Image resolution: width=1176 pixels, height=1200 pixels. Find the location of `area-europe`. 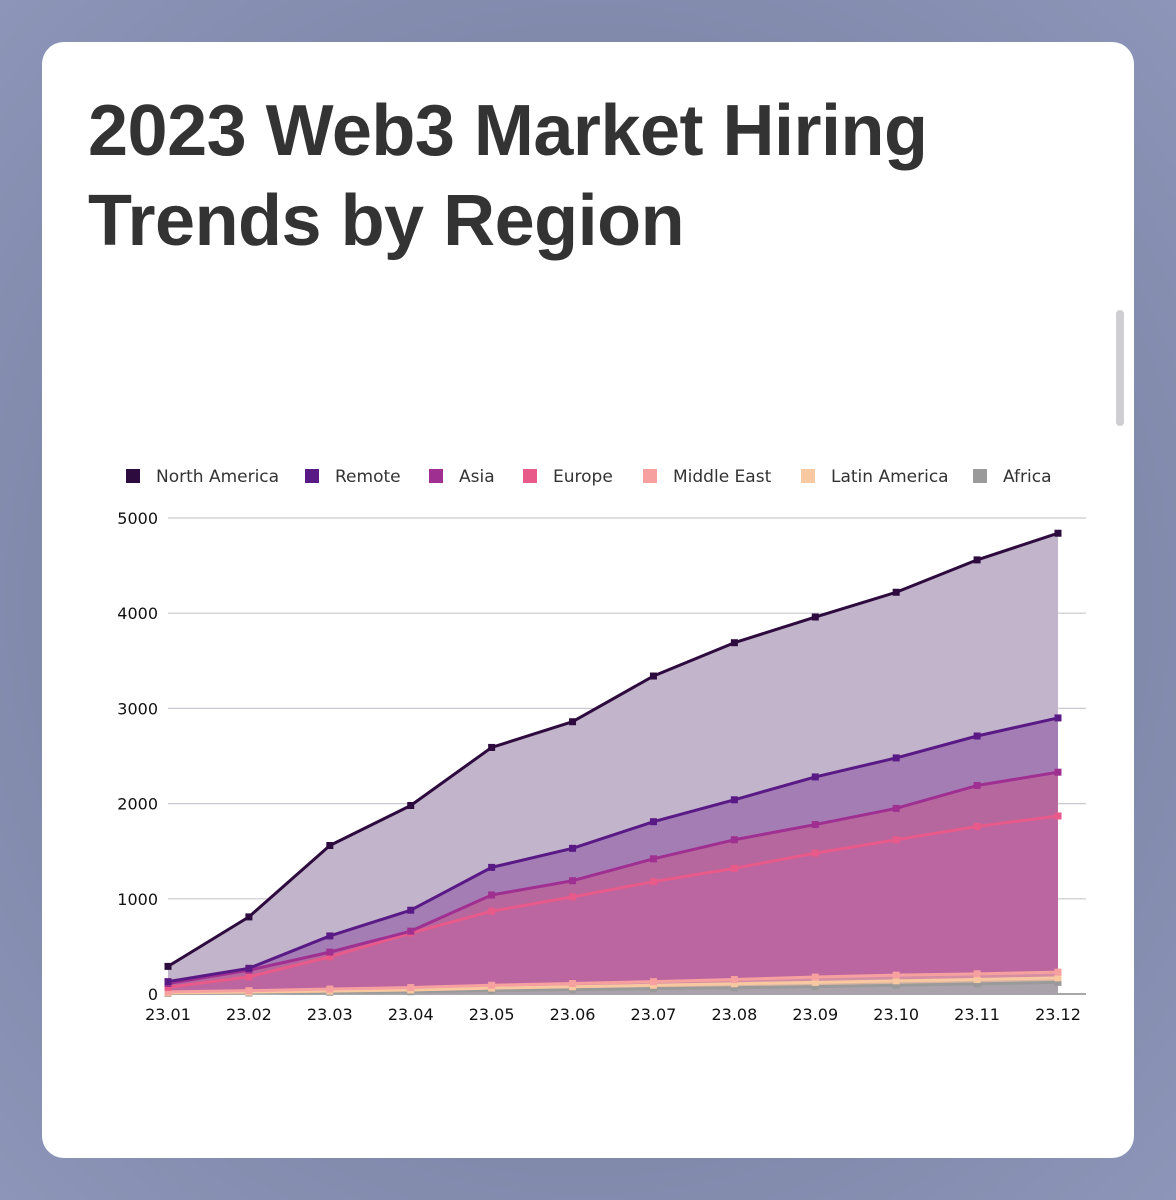

area-europe is located at coordinates (613, 904).